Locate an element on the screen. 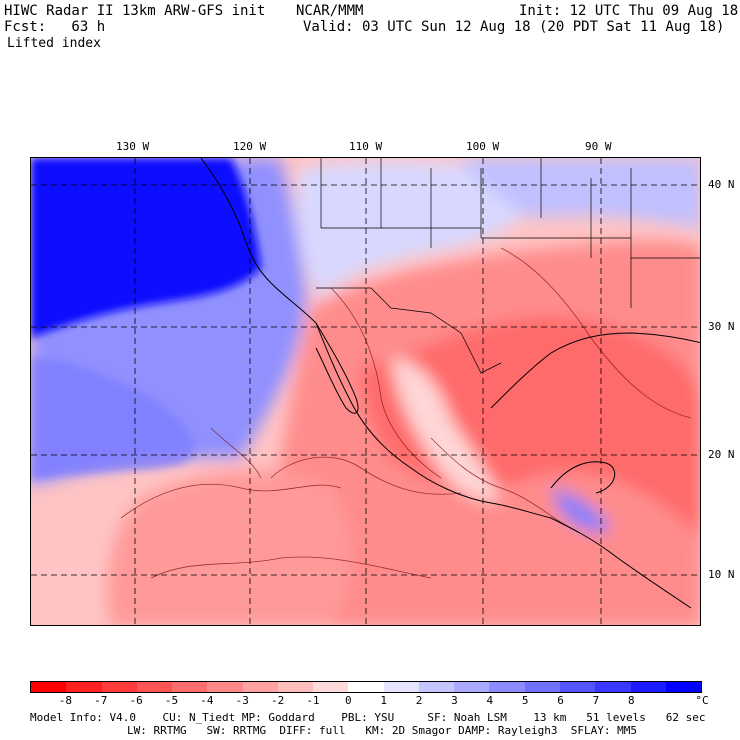  baja-peninsula-coastline is located at coordinates (337, 368).